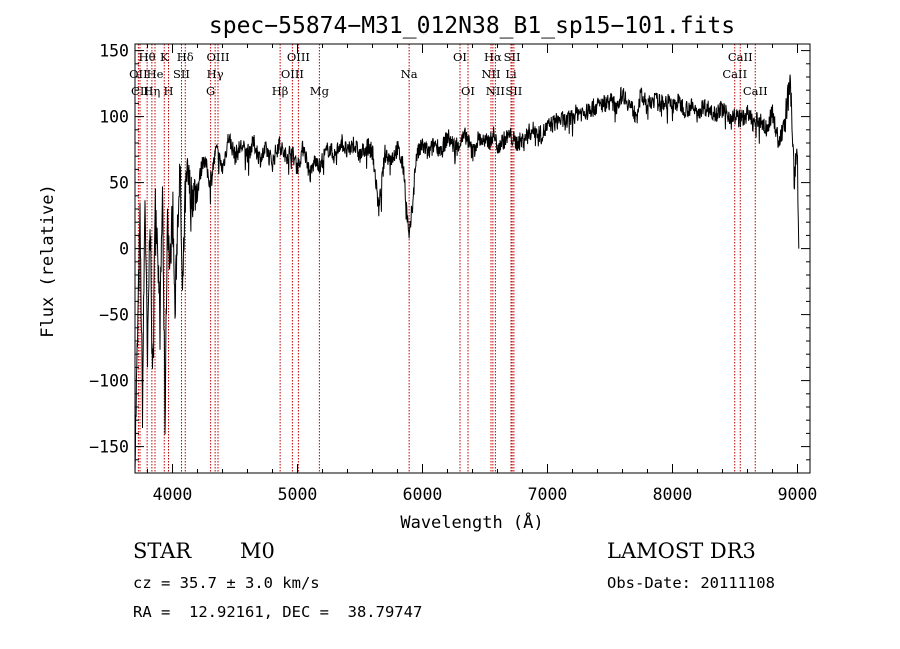  What do you see at coordinates (109, 381) in the screenshot?
I see `y-tick-label: −100` at bounding box center [109, 381].